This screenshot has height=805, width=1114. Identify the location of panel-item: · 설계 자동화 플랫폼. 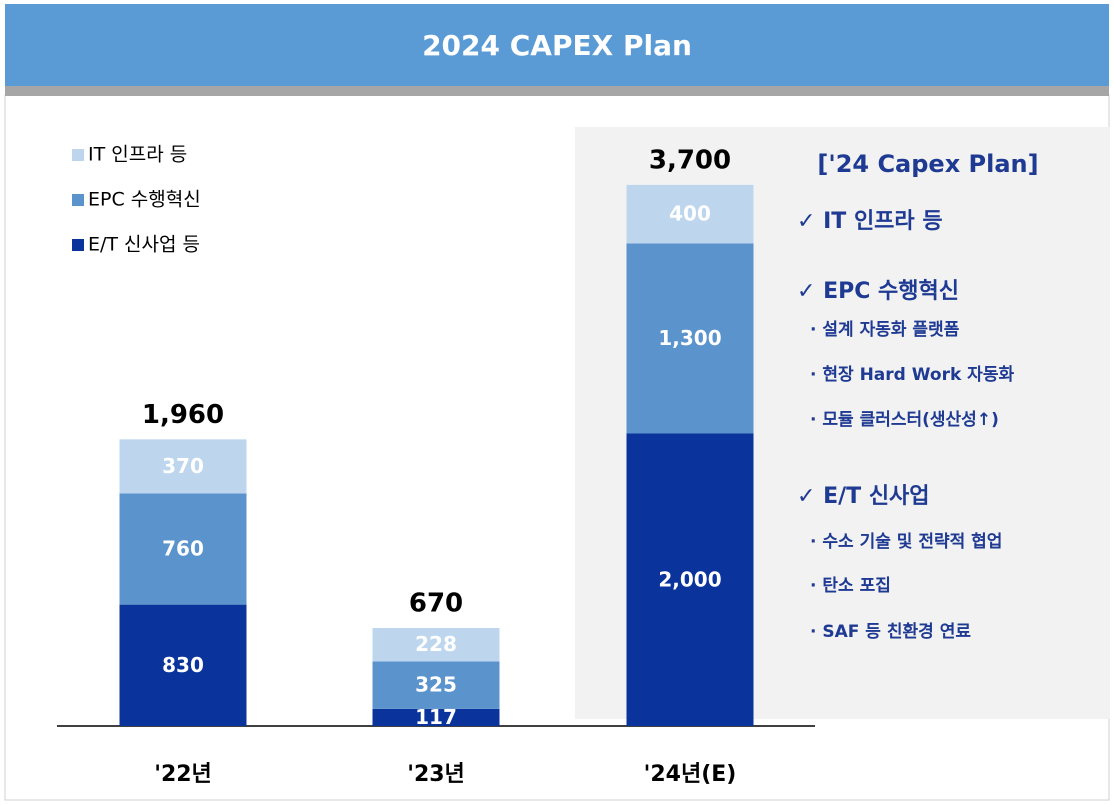
(885, 330).